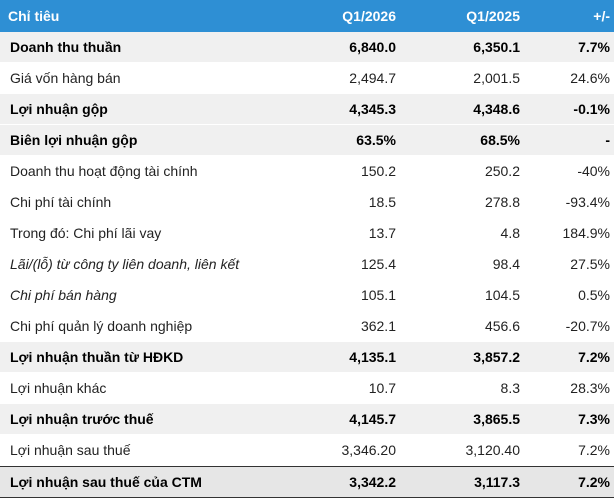 The width and height of the screenshot is (614, 498). Describe the element at coordinates (101, 326) in the screenshot. I see `row-label: Chi phí quản lý doanh nghiệp` at that location.